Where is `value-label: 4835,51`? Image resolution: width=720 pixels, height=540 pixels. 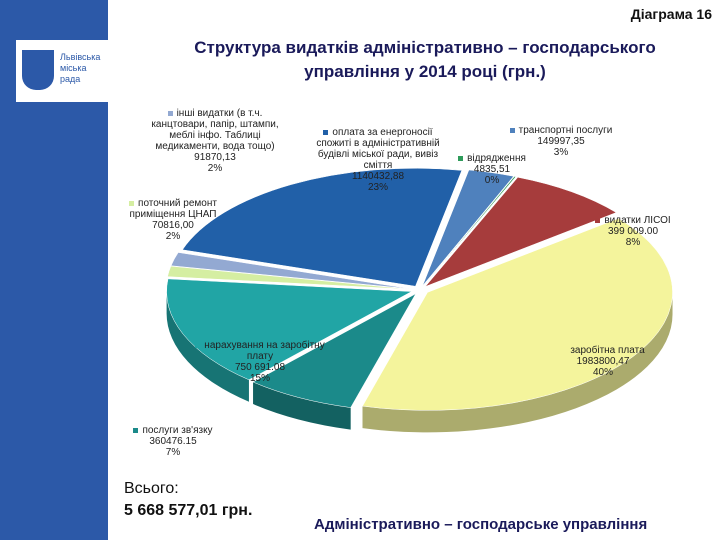 value-label: 4835,51 is located at coordinates (492, 169).